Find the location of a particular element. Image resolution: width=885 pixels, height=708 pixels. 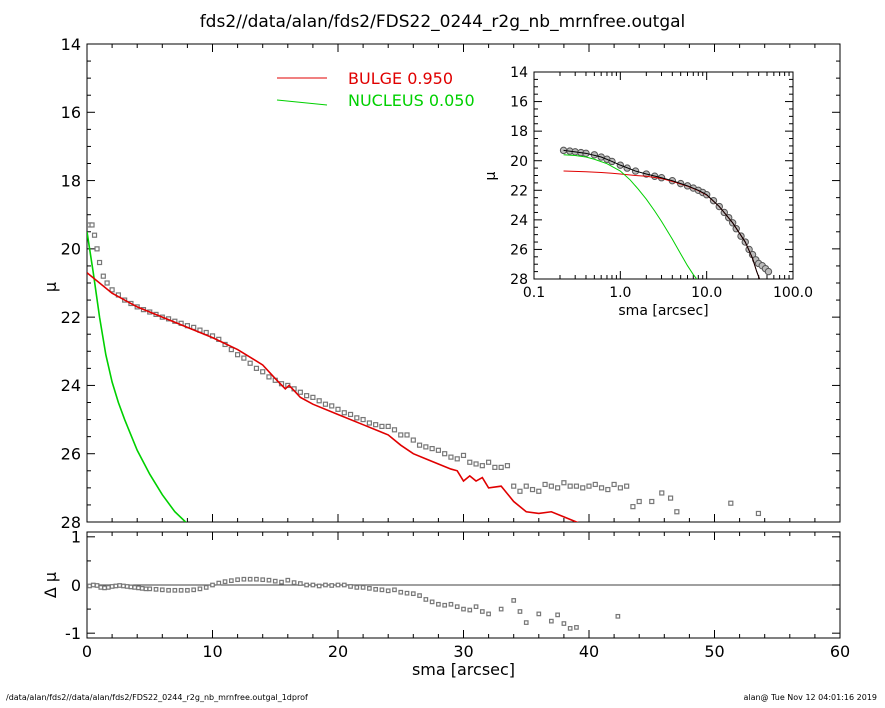

footer-timestamp: alan@ Tue Nov 12 04:01:16 2019 is located at coordinates (810, 697).